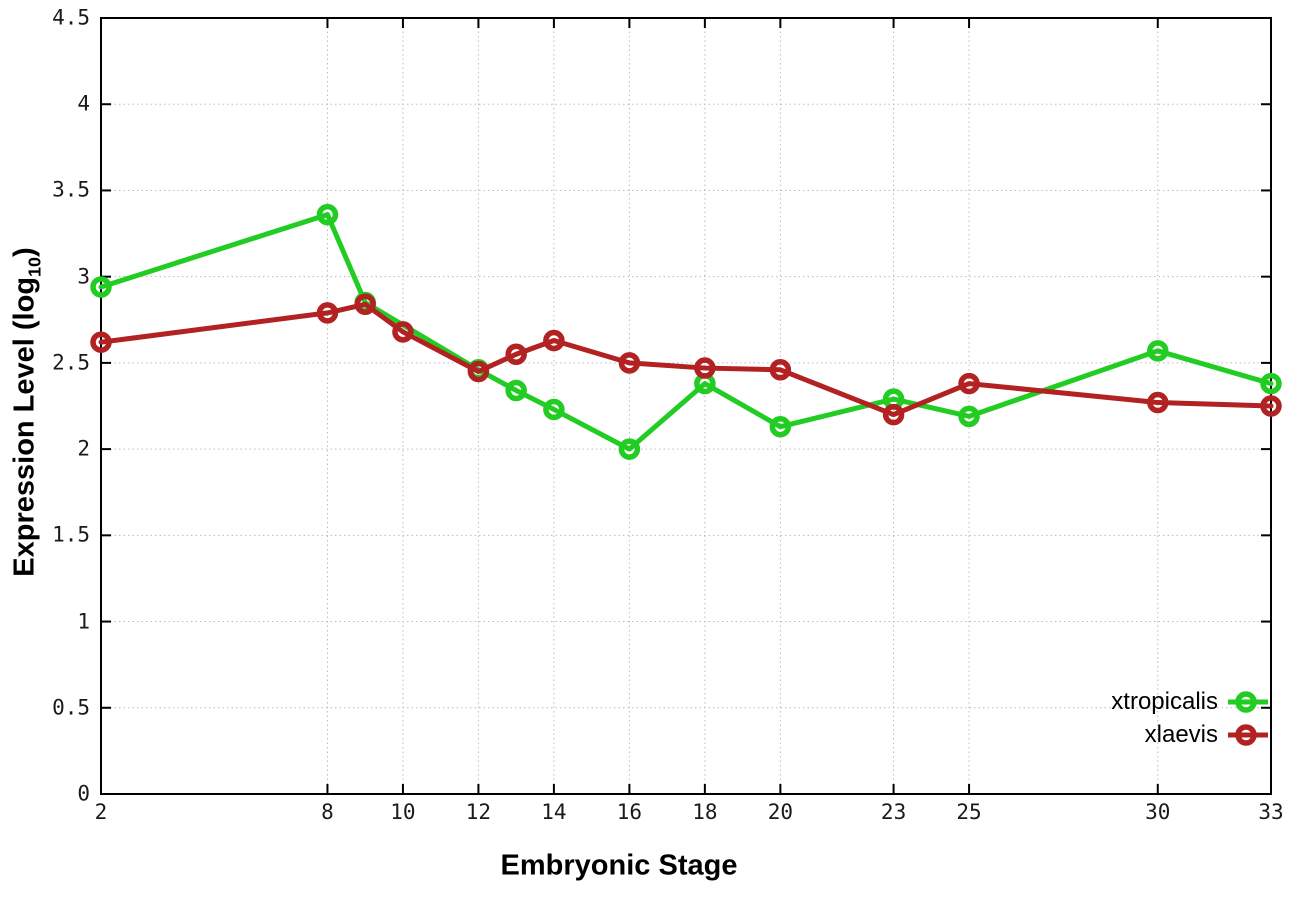 The width and height of the screenshot is (1296, 907). What do you see at coordinates (554, 812) in the screenshot?
I see `x-tick-label: 14` at bounding box center [554, 812].